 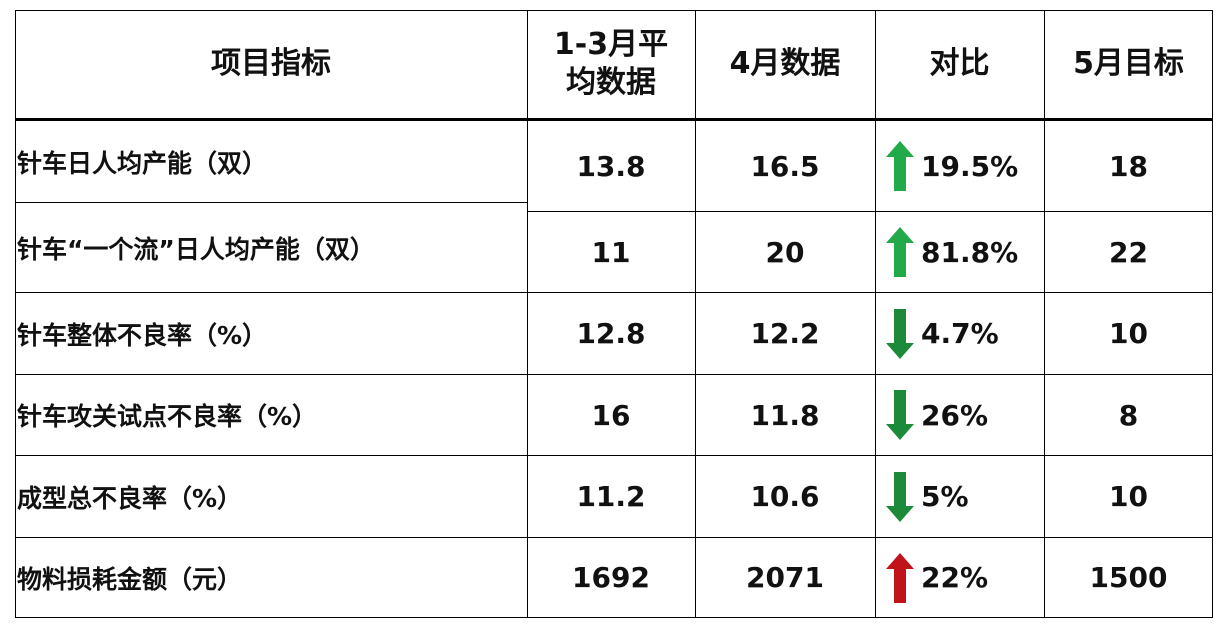 I want to click on change-percent: 4.7%, so click(x=960, y=333).